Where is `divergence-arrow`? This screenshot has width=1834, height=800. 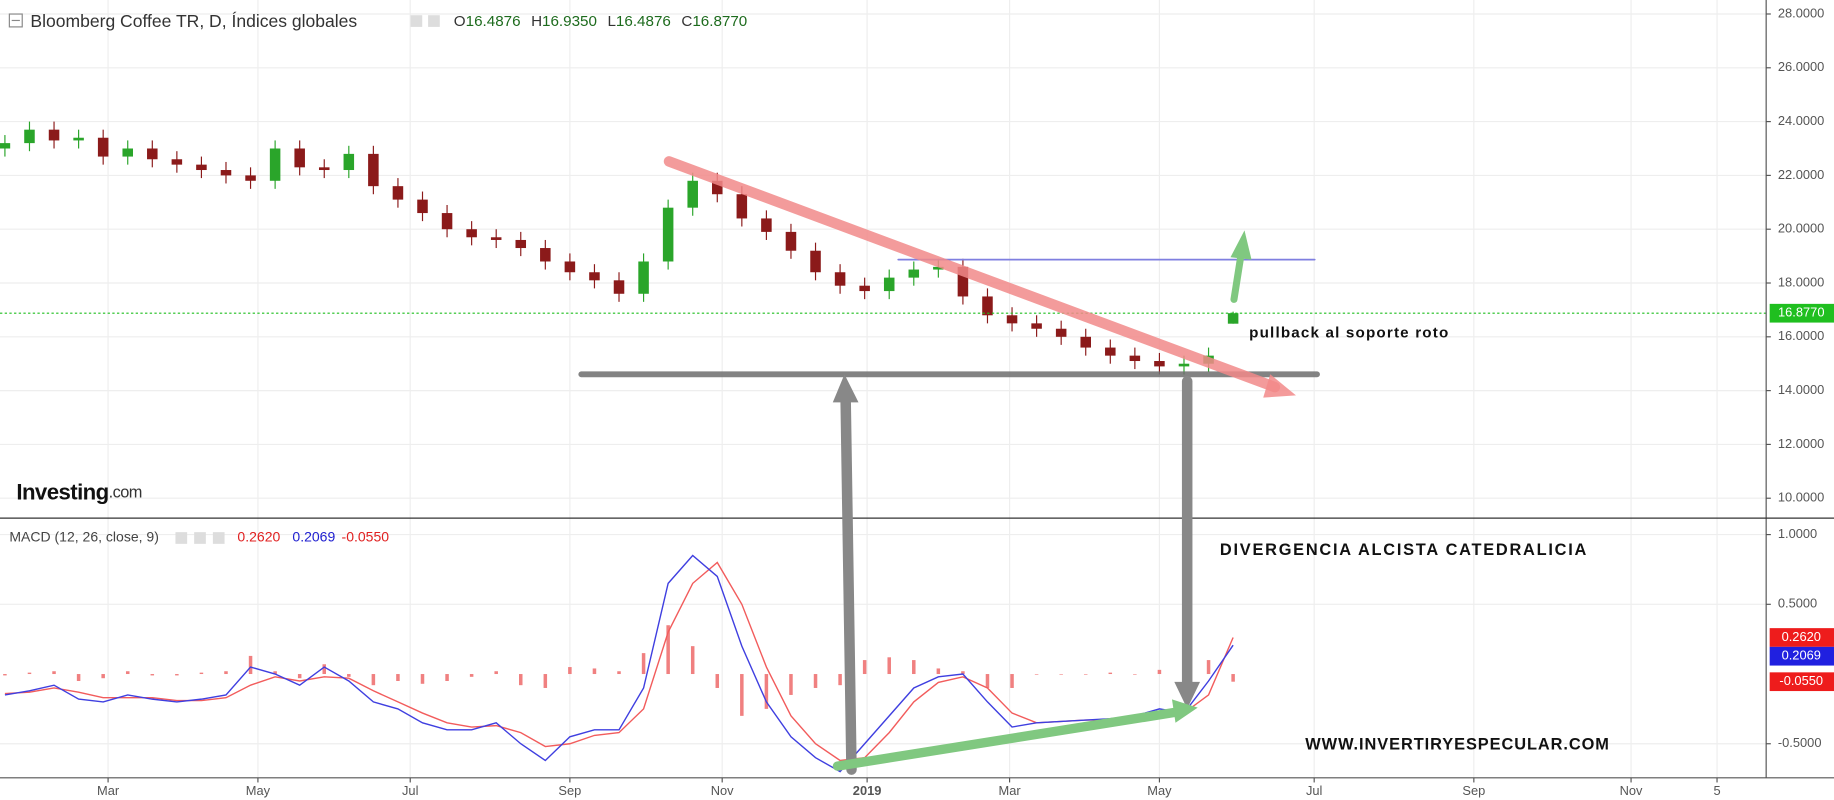
divergence-arrow is located at coordinates (848, 584).